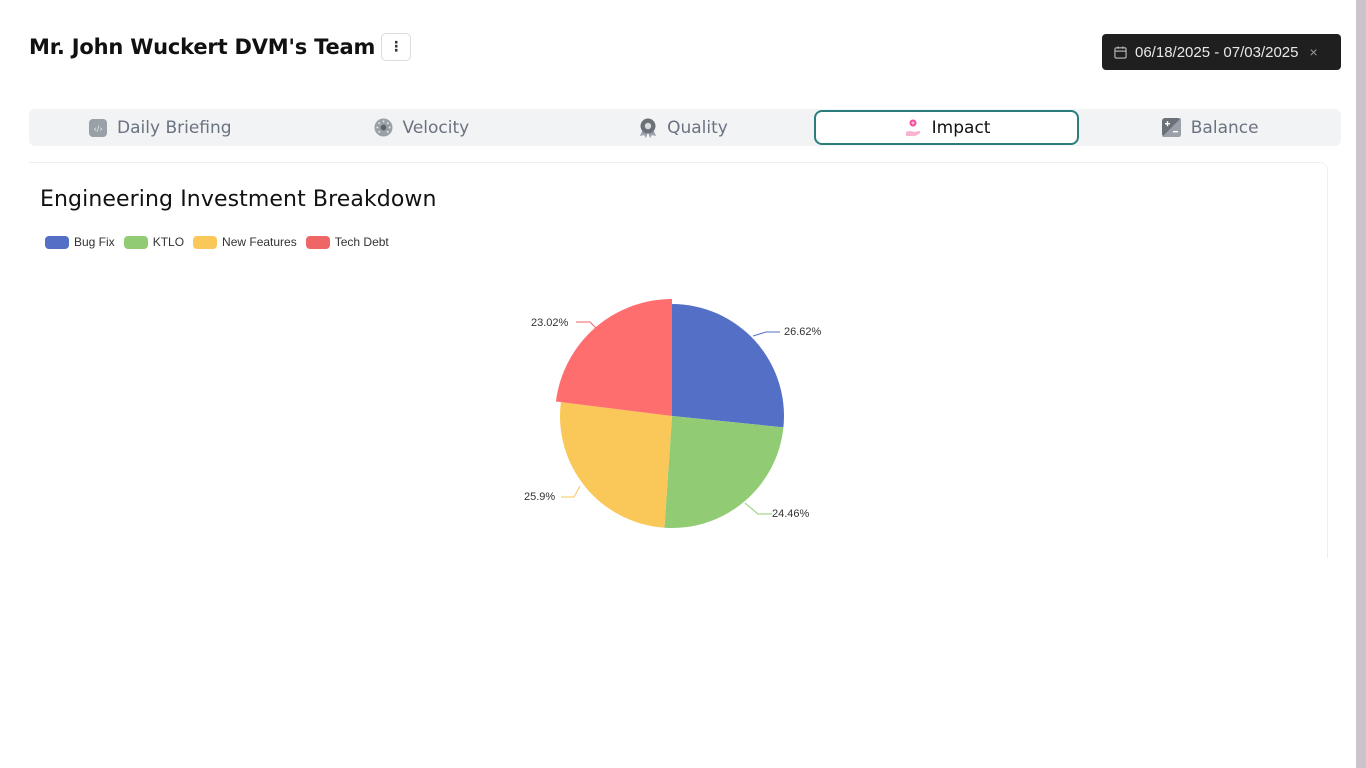 Image resolution: width=1366 pixels, height=768 pixels. What do you see at coordinates (913, 128) in the screenshot?
I see `hand-heart-icon` at bounding box center [913, 128].